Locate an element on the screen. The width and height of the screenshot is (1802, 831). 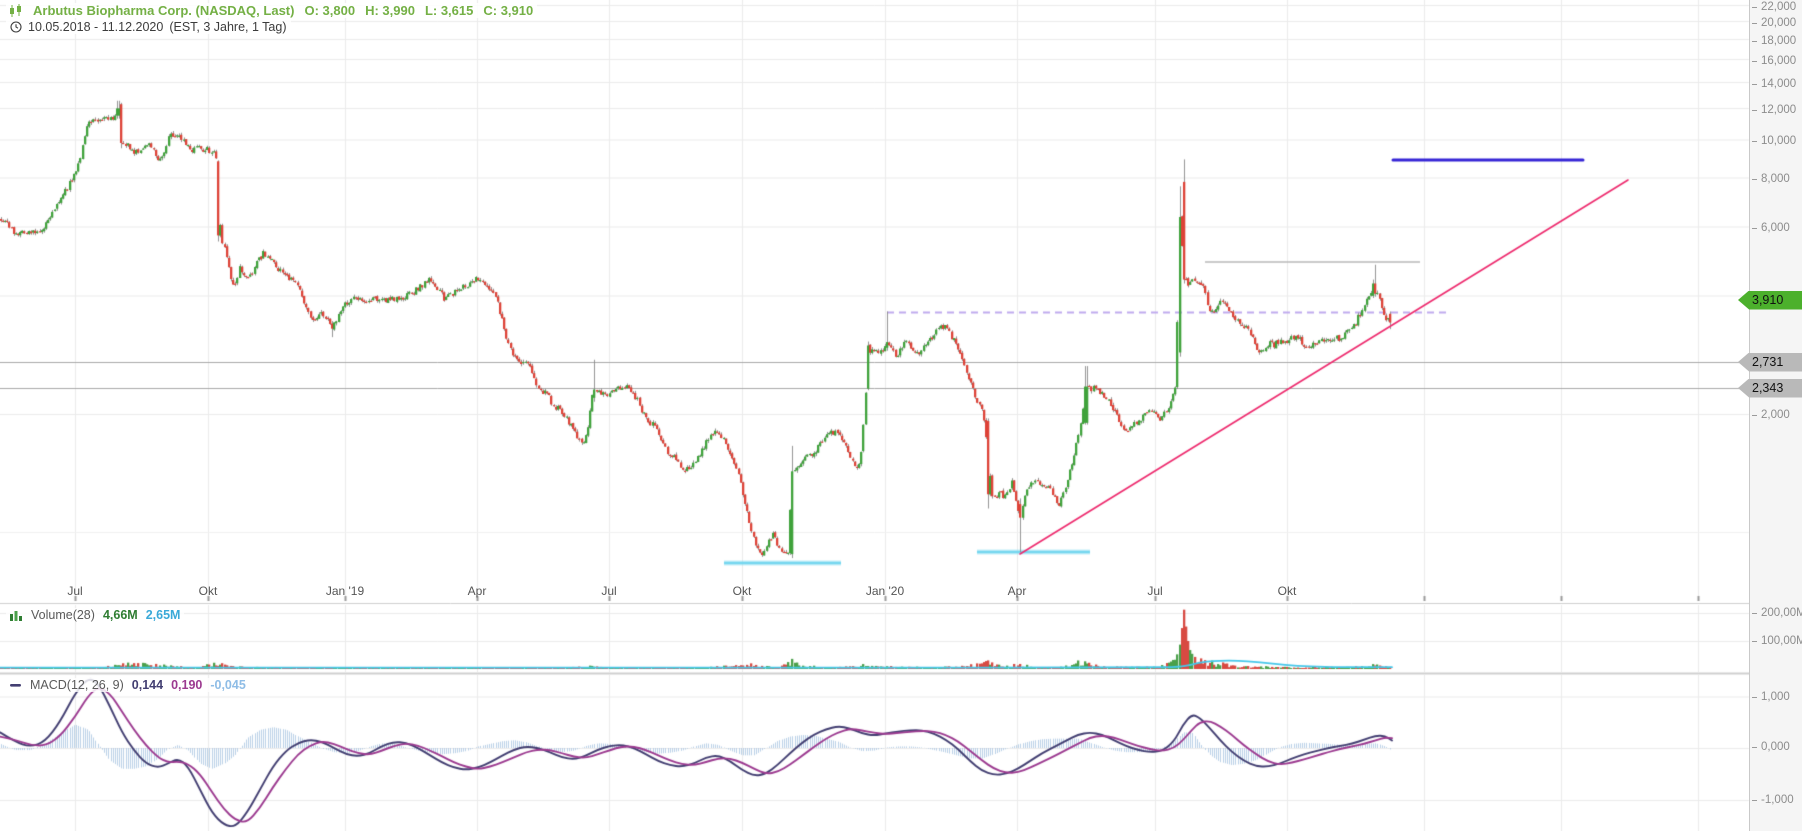
price-axis-label: 6,000 is located at coordinates (1771, 228).